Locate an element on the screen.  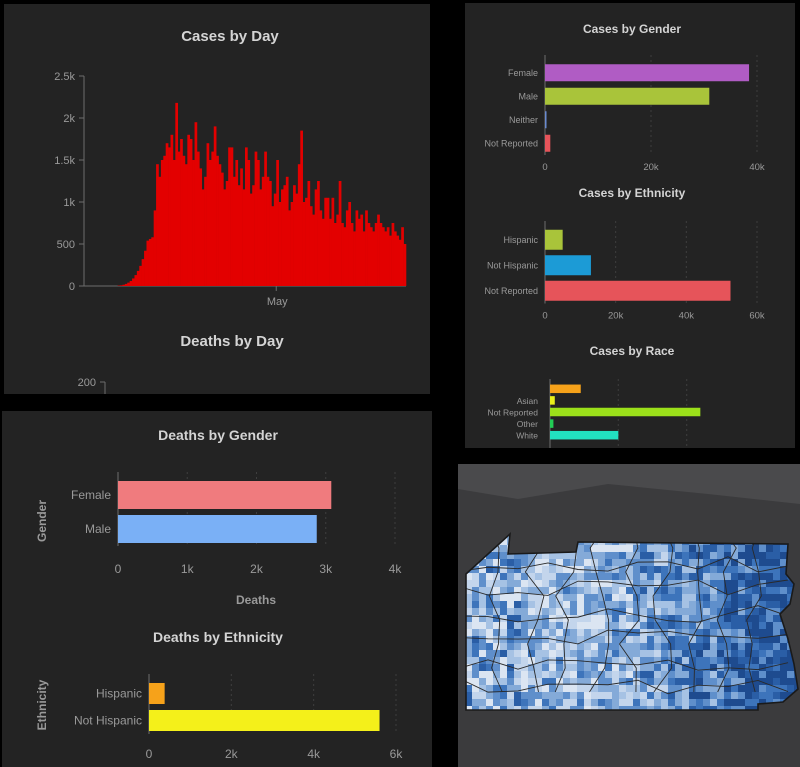
county-border is located at coordinates (627, 686).